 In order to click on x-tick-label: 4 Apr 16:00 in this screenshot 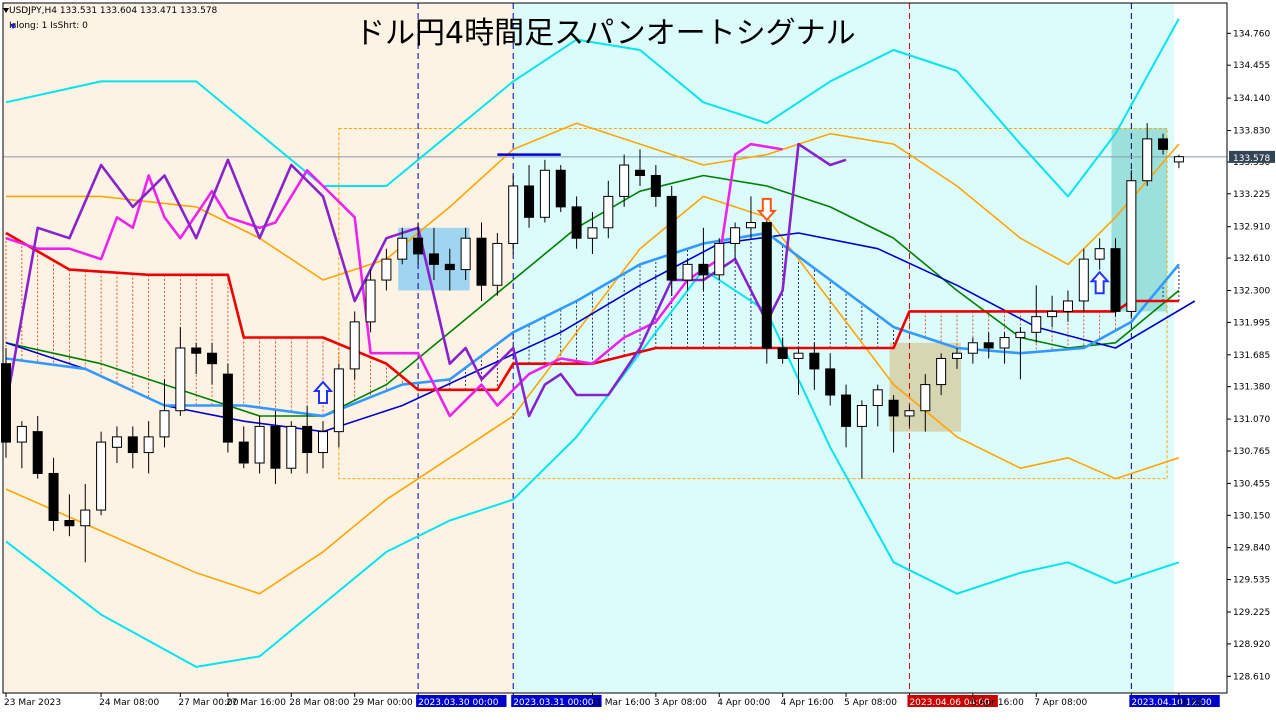, I will do `click(807, 703)`.